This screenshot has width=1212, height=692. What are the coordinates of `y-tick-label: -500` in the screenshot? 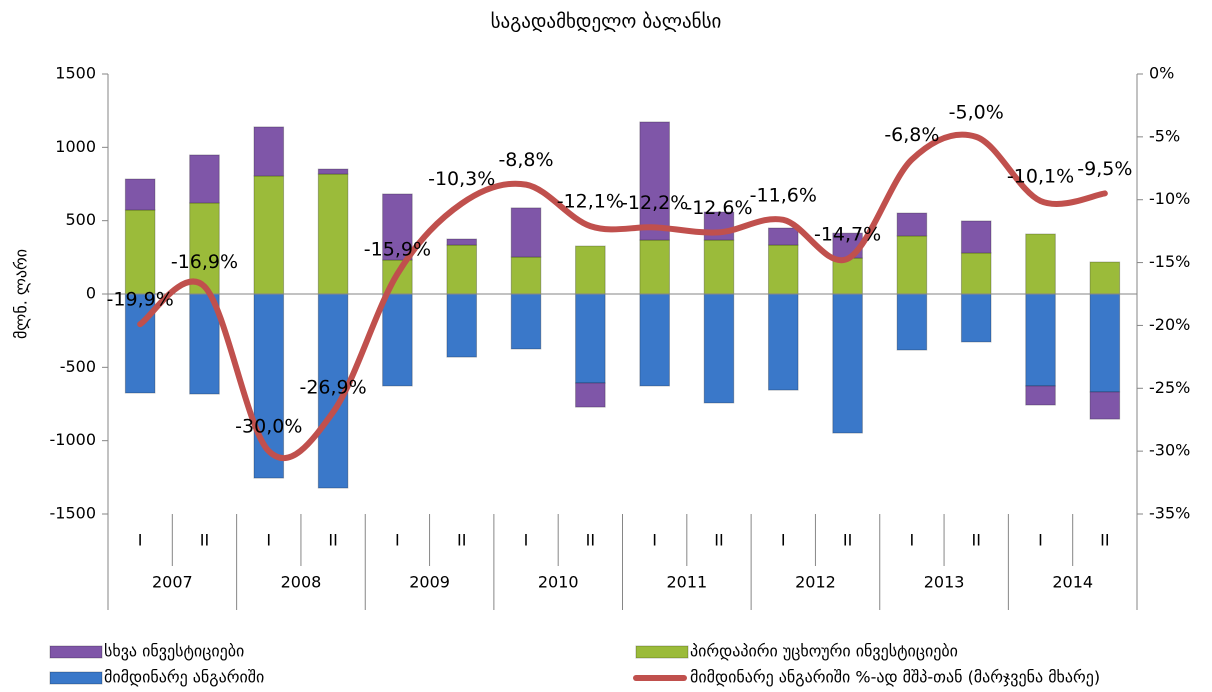 It's located at (78, 366).